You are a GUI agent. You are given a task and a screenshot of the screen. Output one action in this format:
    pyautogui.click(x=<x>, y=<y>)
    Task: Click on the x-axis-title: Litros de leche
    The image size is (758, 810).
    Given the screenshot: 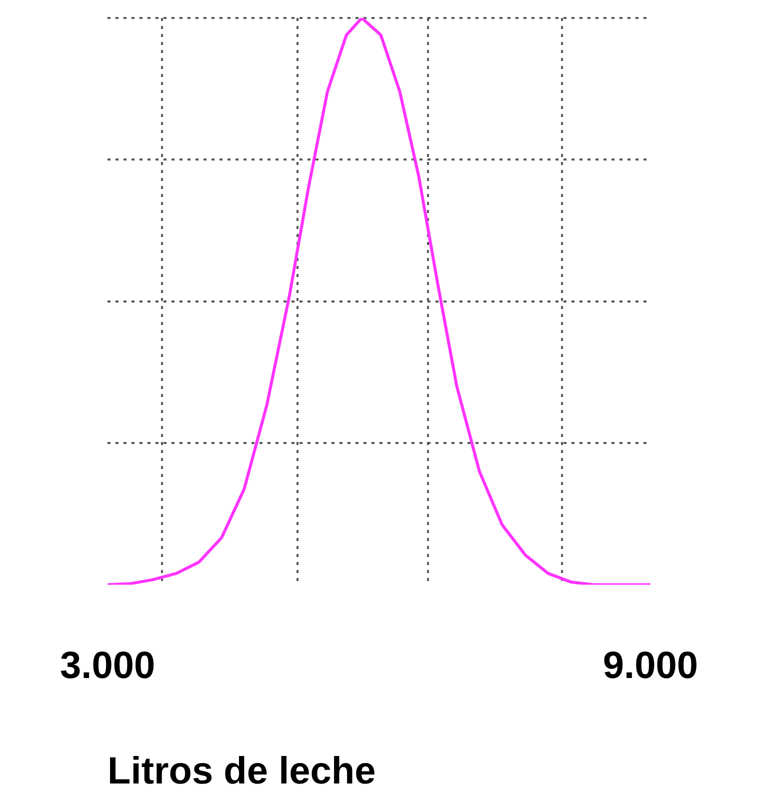 What is the action you would take?
    pyautogui.click(x=242, y=771)
    